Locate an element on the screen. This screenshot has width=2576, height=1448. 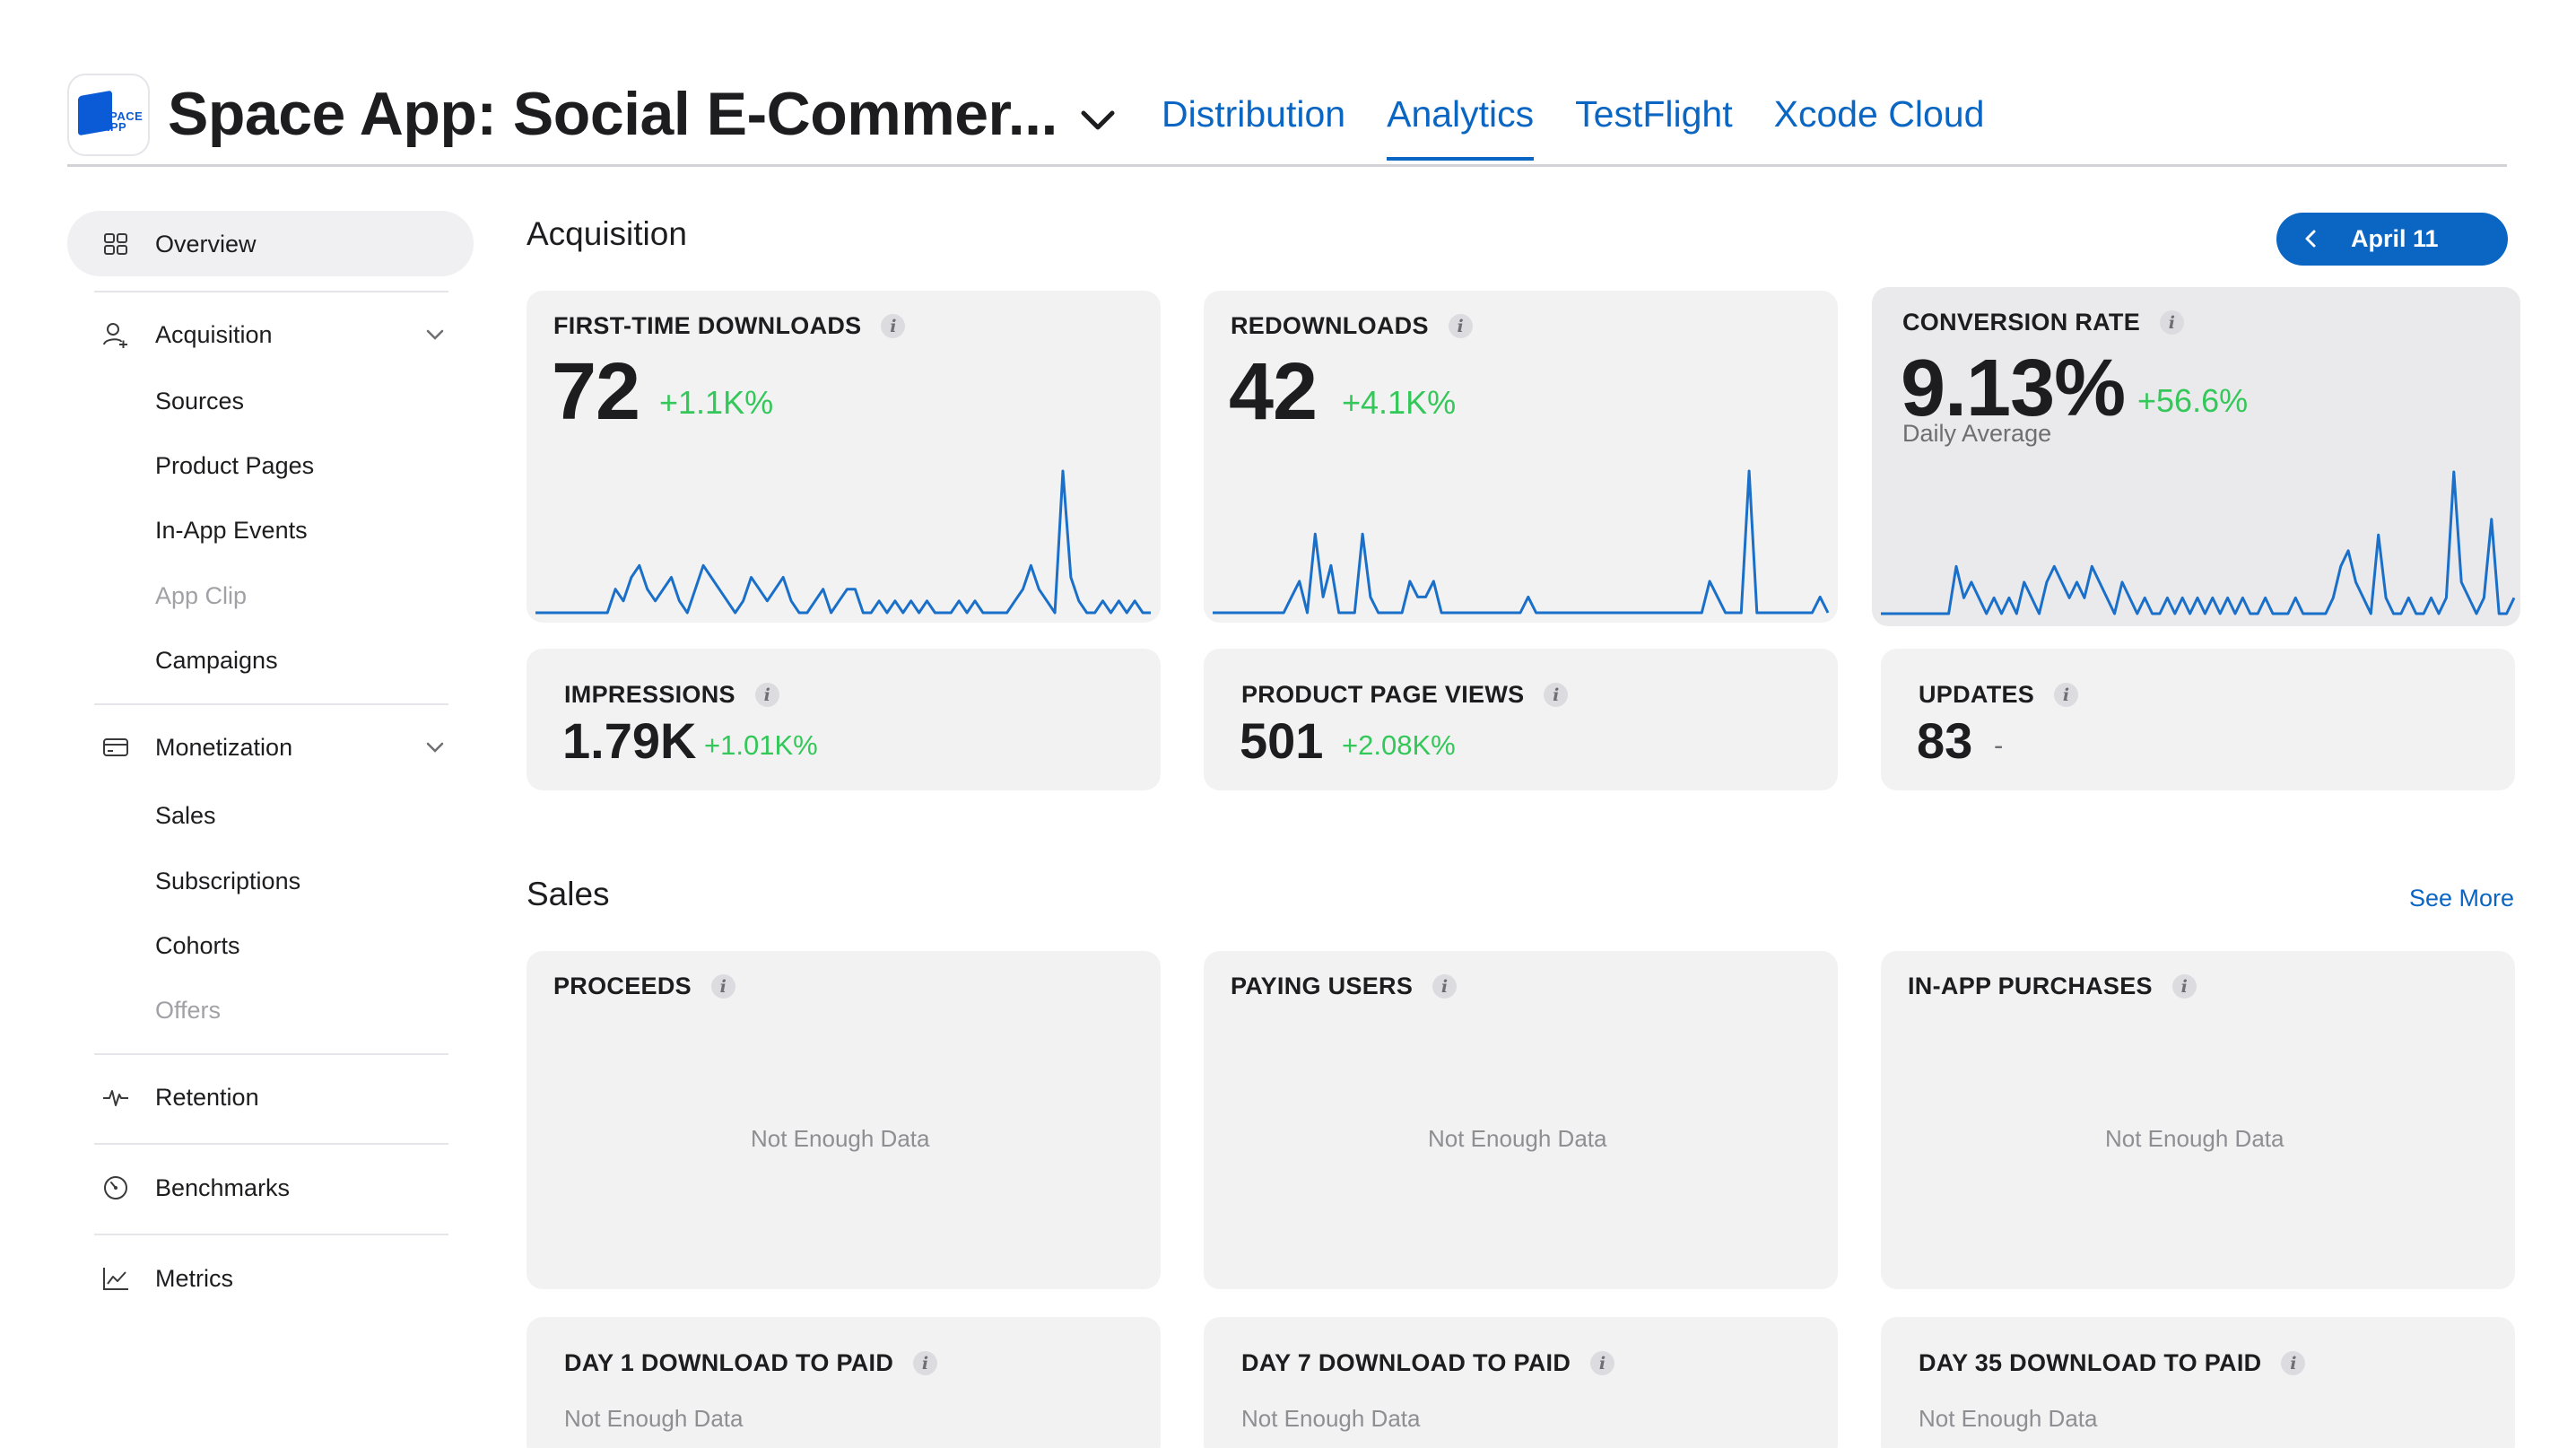
tab-testflight: TestFlight is located at coordinates (1654, 114).